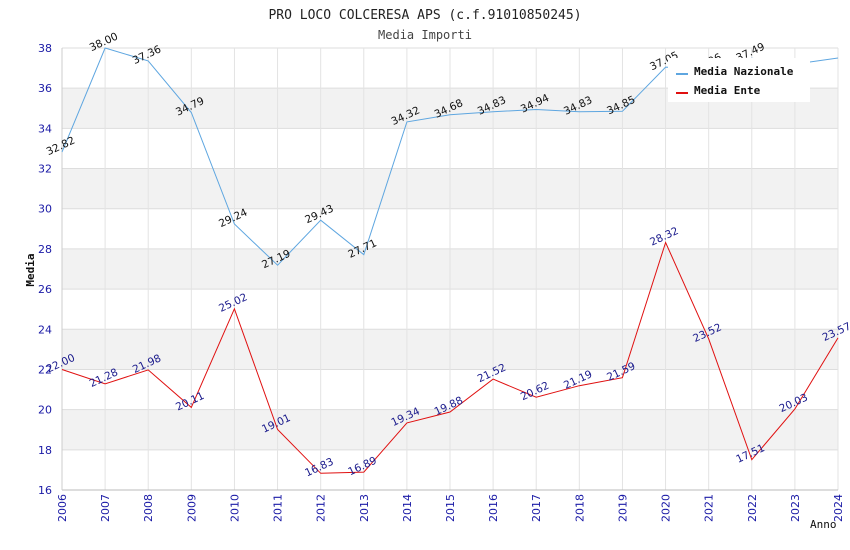 The image size is (850, 550). What do you see at coordinates (319, 468) in the screenshot?
I see `data-label: 16.83` at bounding box center [319, 468].